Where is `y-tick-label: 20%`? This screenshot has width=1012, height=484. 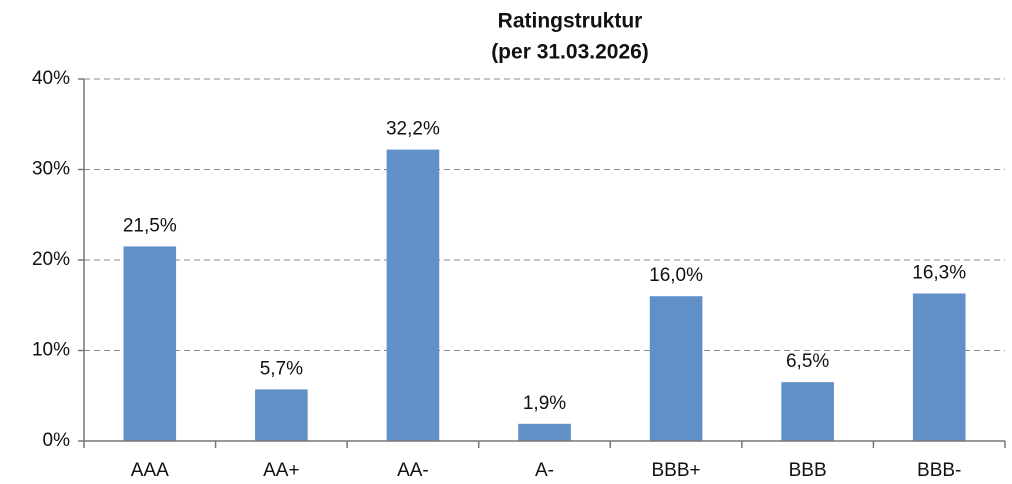
y-tick-label: 20% is located at coordinates (51, 259).